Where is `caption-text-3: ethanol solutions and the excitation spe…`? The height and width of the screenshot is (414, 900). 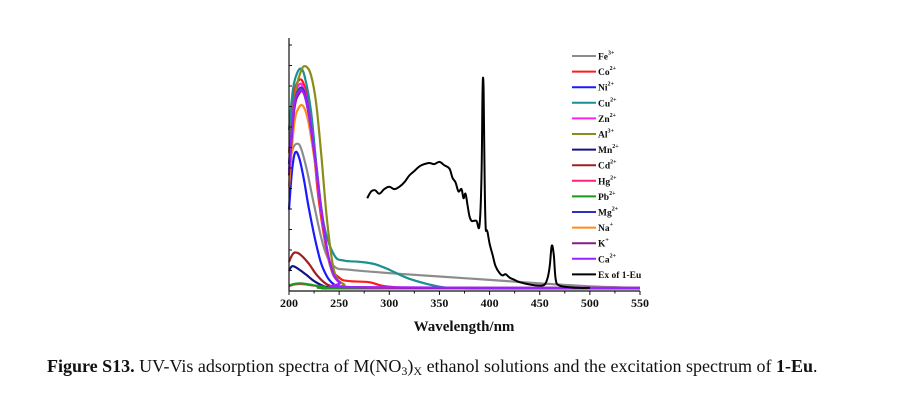 caption-text-3: ethanol solutions and the excitation spe… is located at coordinates (599, 366).